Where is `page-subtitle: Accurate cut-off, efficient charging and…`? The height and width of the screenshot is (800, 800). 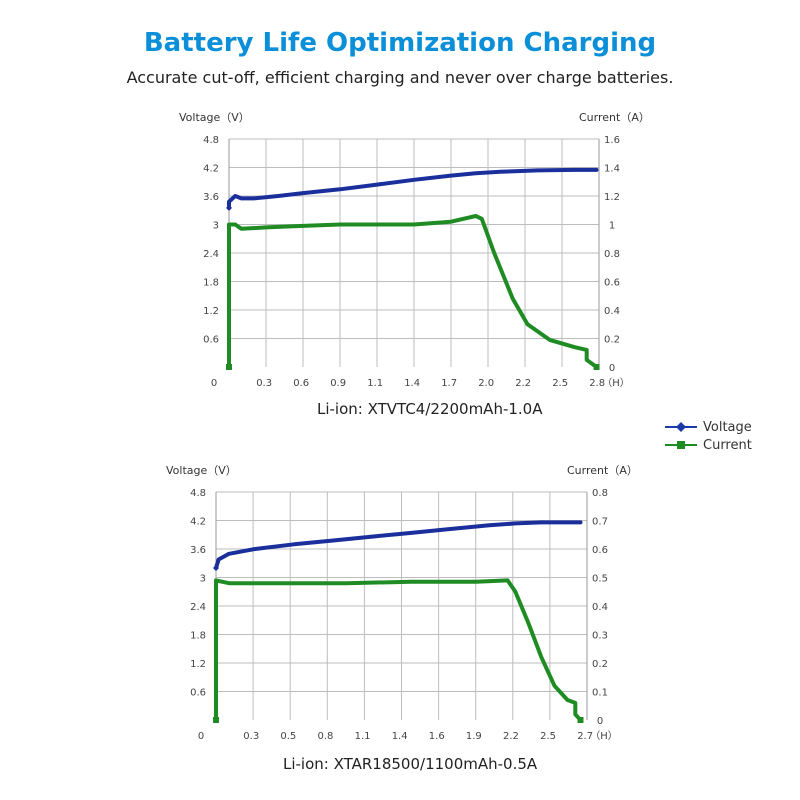 page-subtitle: Accurate cut-off, efficient charging and… is located at coordinates (400, 77).